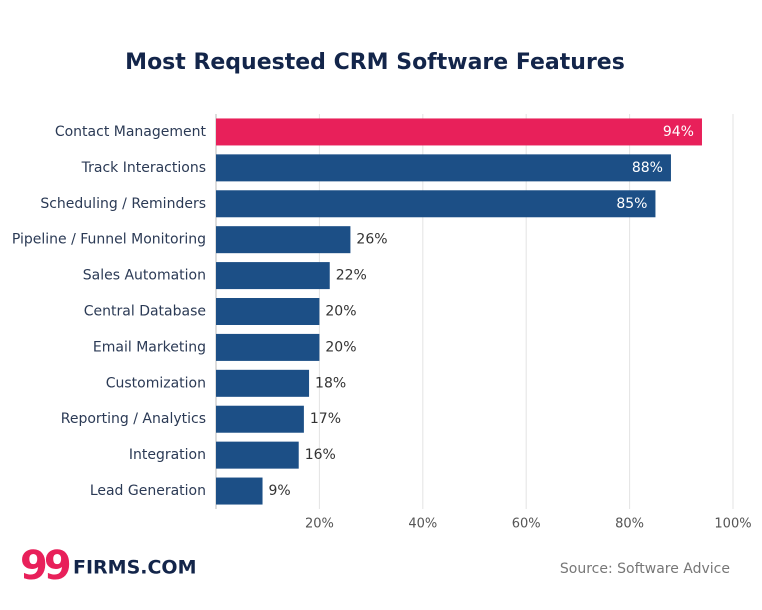  I want to click on y-tick-label: Scheduling / Reminders, so click(123, 204).